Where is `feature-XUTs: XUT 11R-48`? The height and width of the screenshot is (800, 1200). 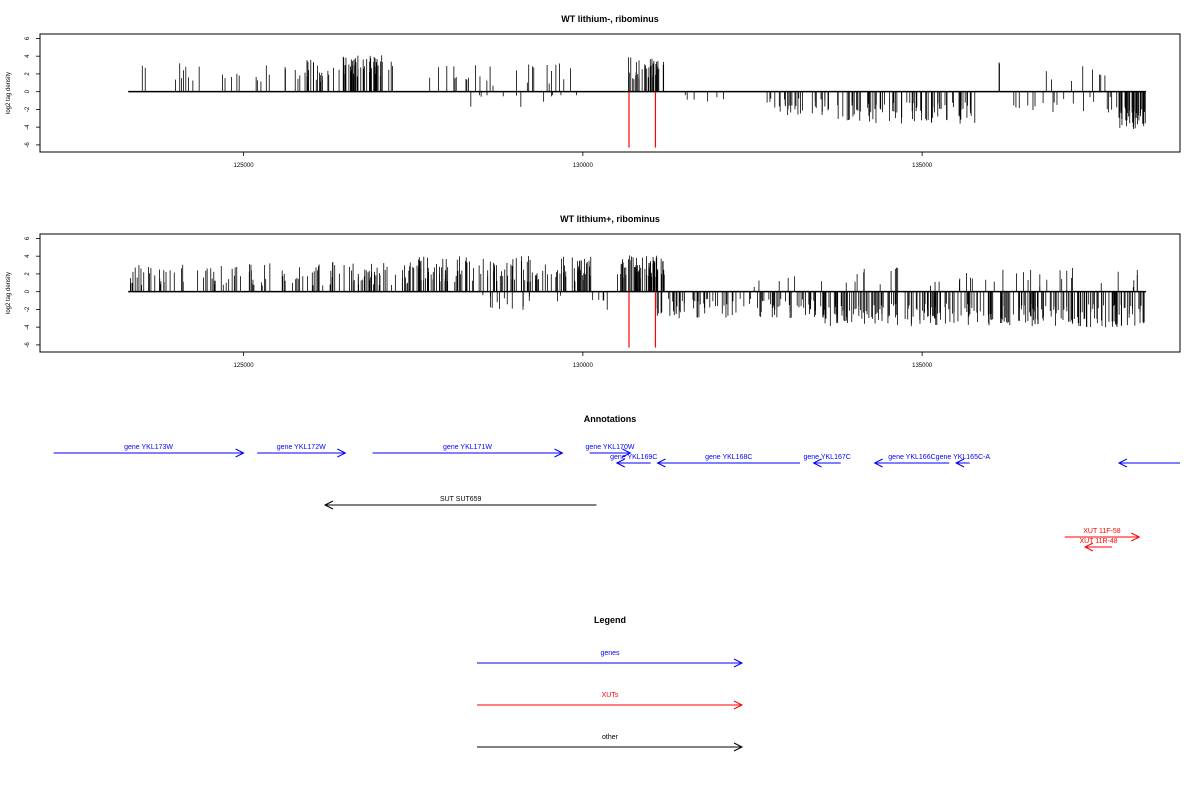 feature-XUTs: XUT 11R-48 is located at coordinates (1098, 545).